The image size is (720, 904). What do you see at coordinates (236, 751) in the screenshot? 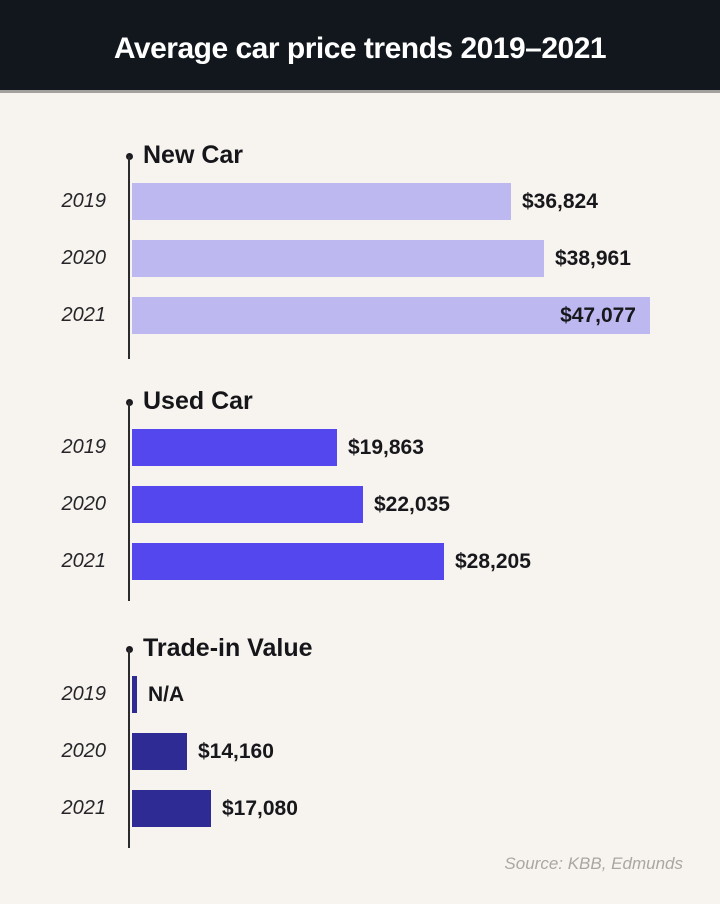
I see `value-label-trade-in-value-2020: $14,160` at bounding box center [236, 751].